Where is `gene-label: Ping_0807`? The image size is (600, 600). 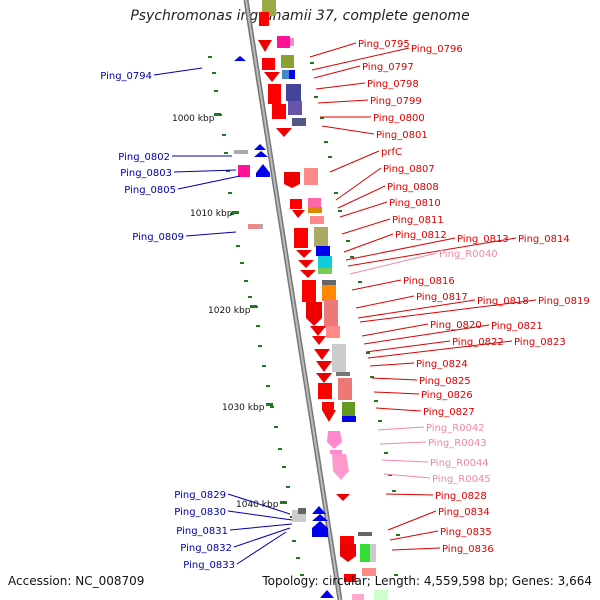 gene-label: Ping_0807 is located at coordinates (409, 169).